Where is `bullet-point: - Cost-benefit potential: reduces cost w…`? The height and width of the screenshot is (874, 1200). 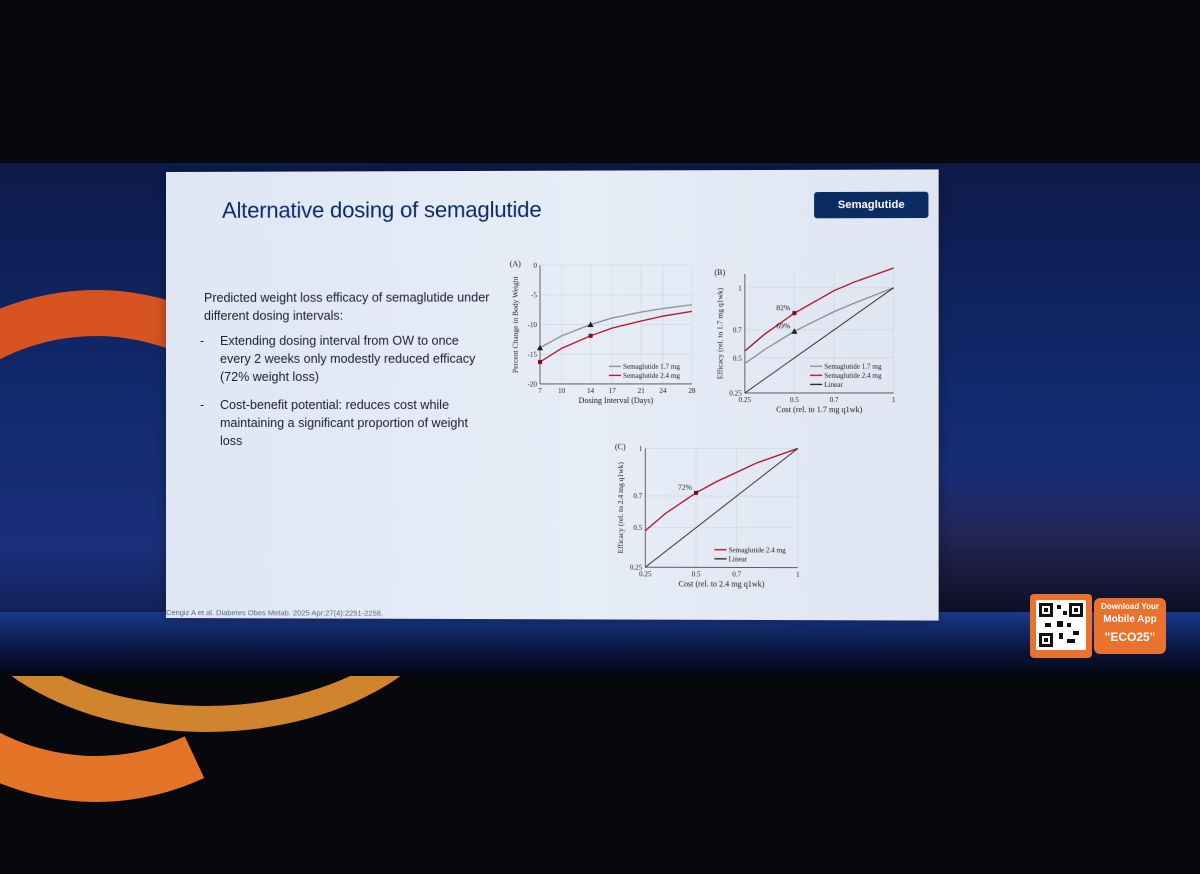 bullet-point: - Cost-benefit potential: reduces cost w… is located at coordinates (345, 424).